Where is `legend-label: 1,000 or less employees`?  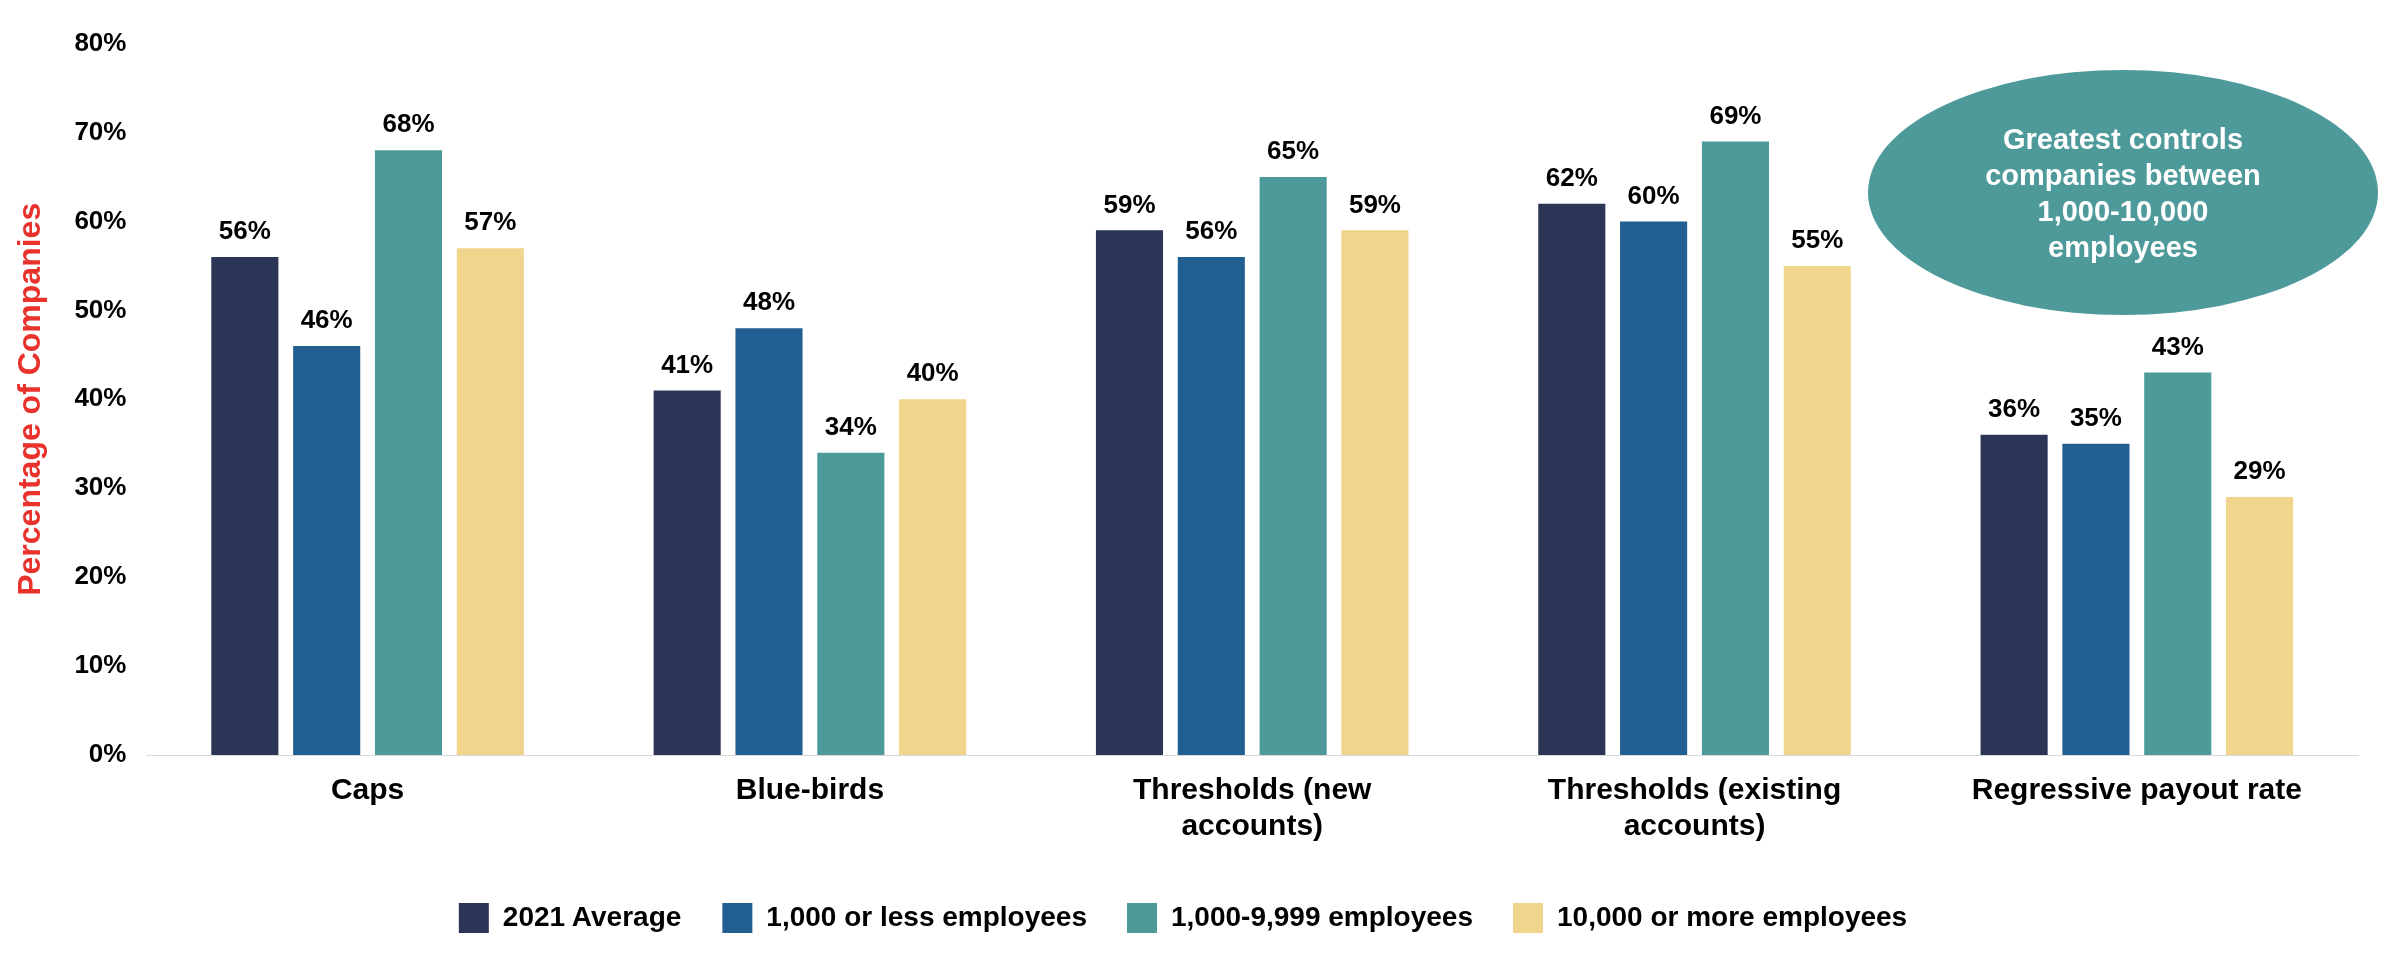
legend-label: 1,000 or less employees is located at coordinates (927, 916).